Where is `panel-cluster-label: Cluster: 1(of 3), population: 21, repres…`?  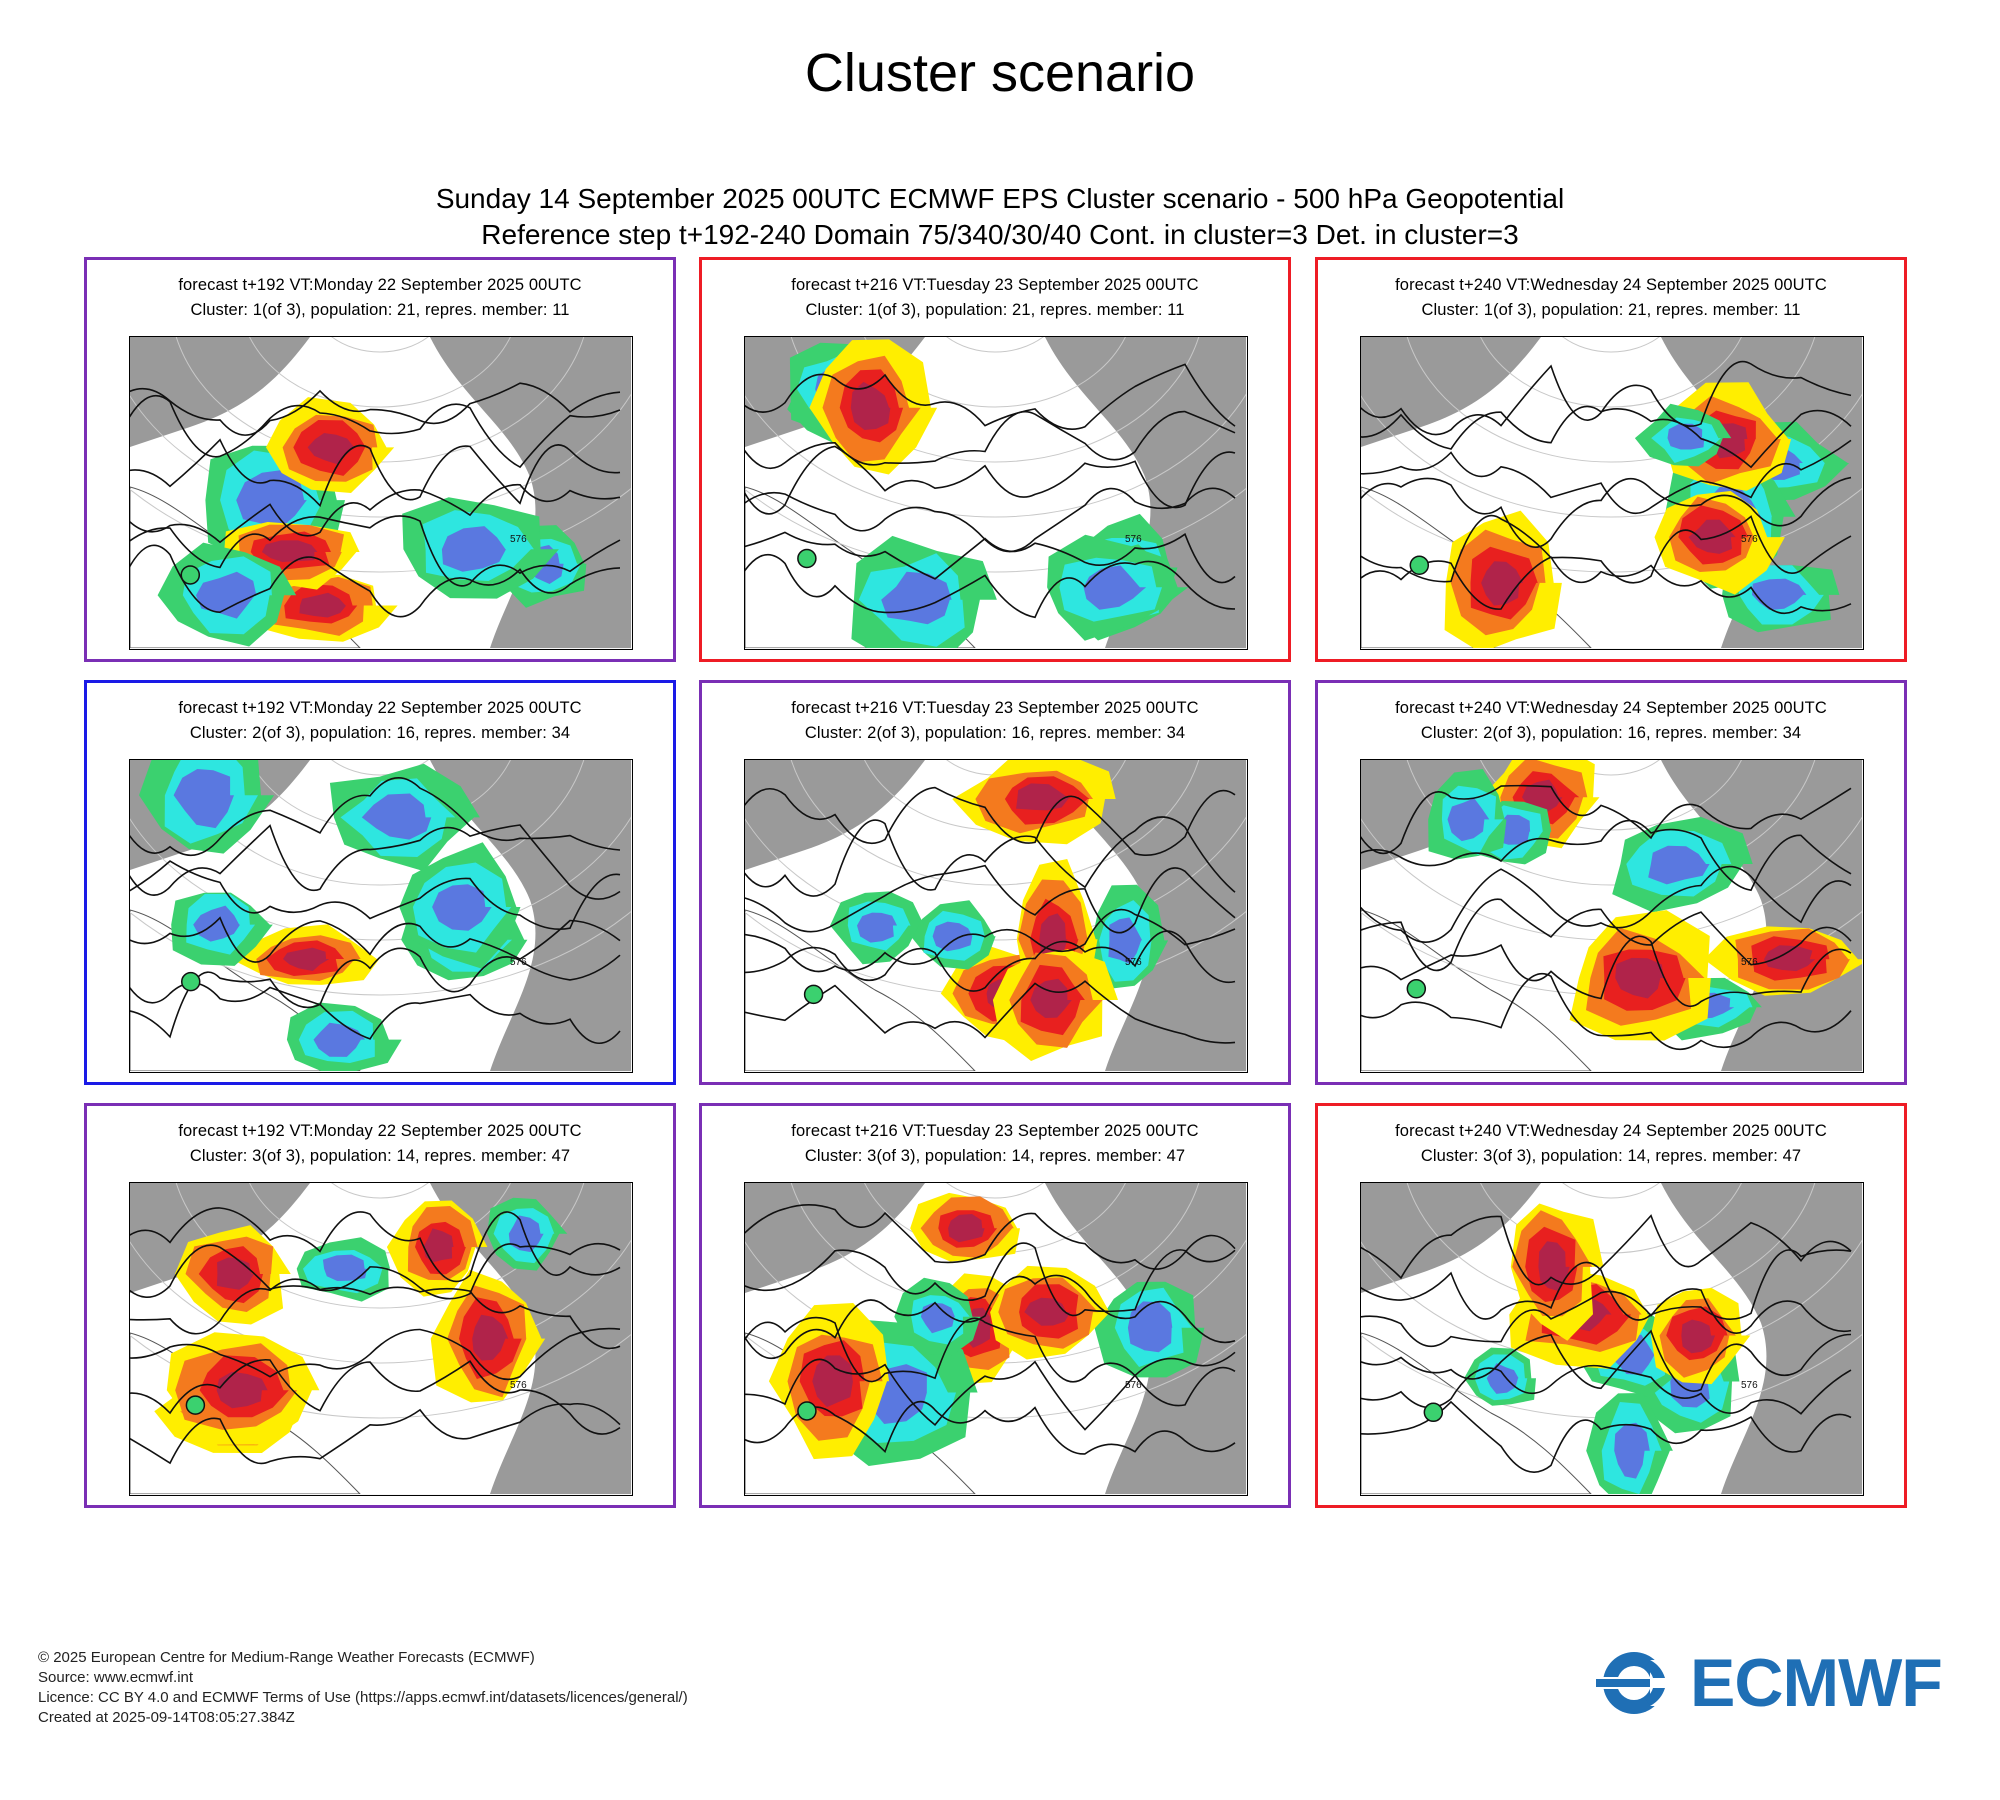 panel-cluster-label: Cluster: 1(of 3), population: 21, repres… is located at coordinates (1611, 310).